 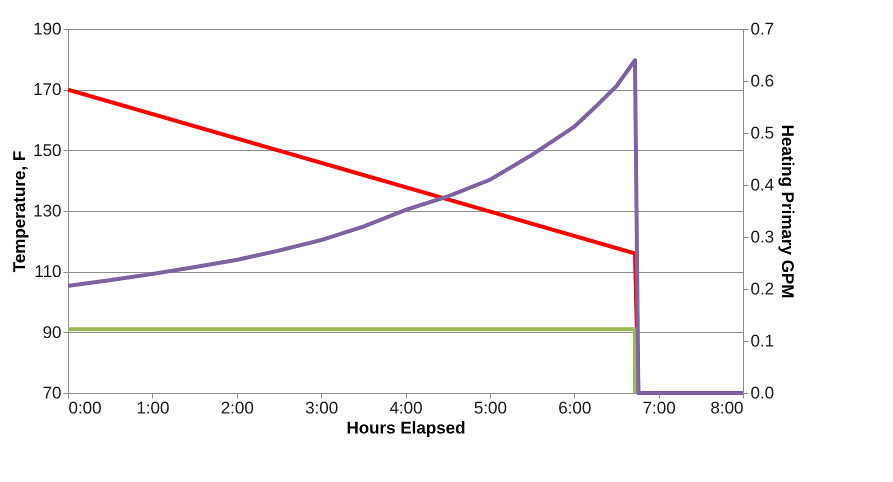 What do you see at coordinates (575, 408) in the screenshot?
I see `x-tick-label: 6:00` at bounding box center [575, 408].